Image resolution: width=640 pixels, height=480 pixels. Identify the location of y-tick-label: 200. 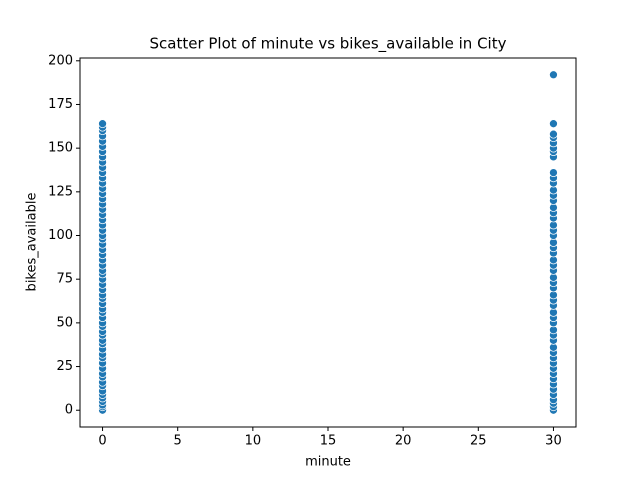
(60, 60).